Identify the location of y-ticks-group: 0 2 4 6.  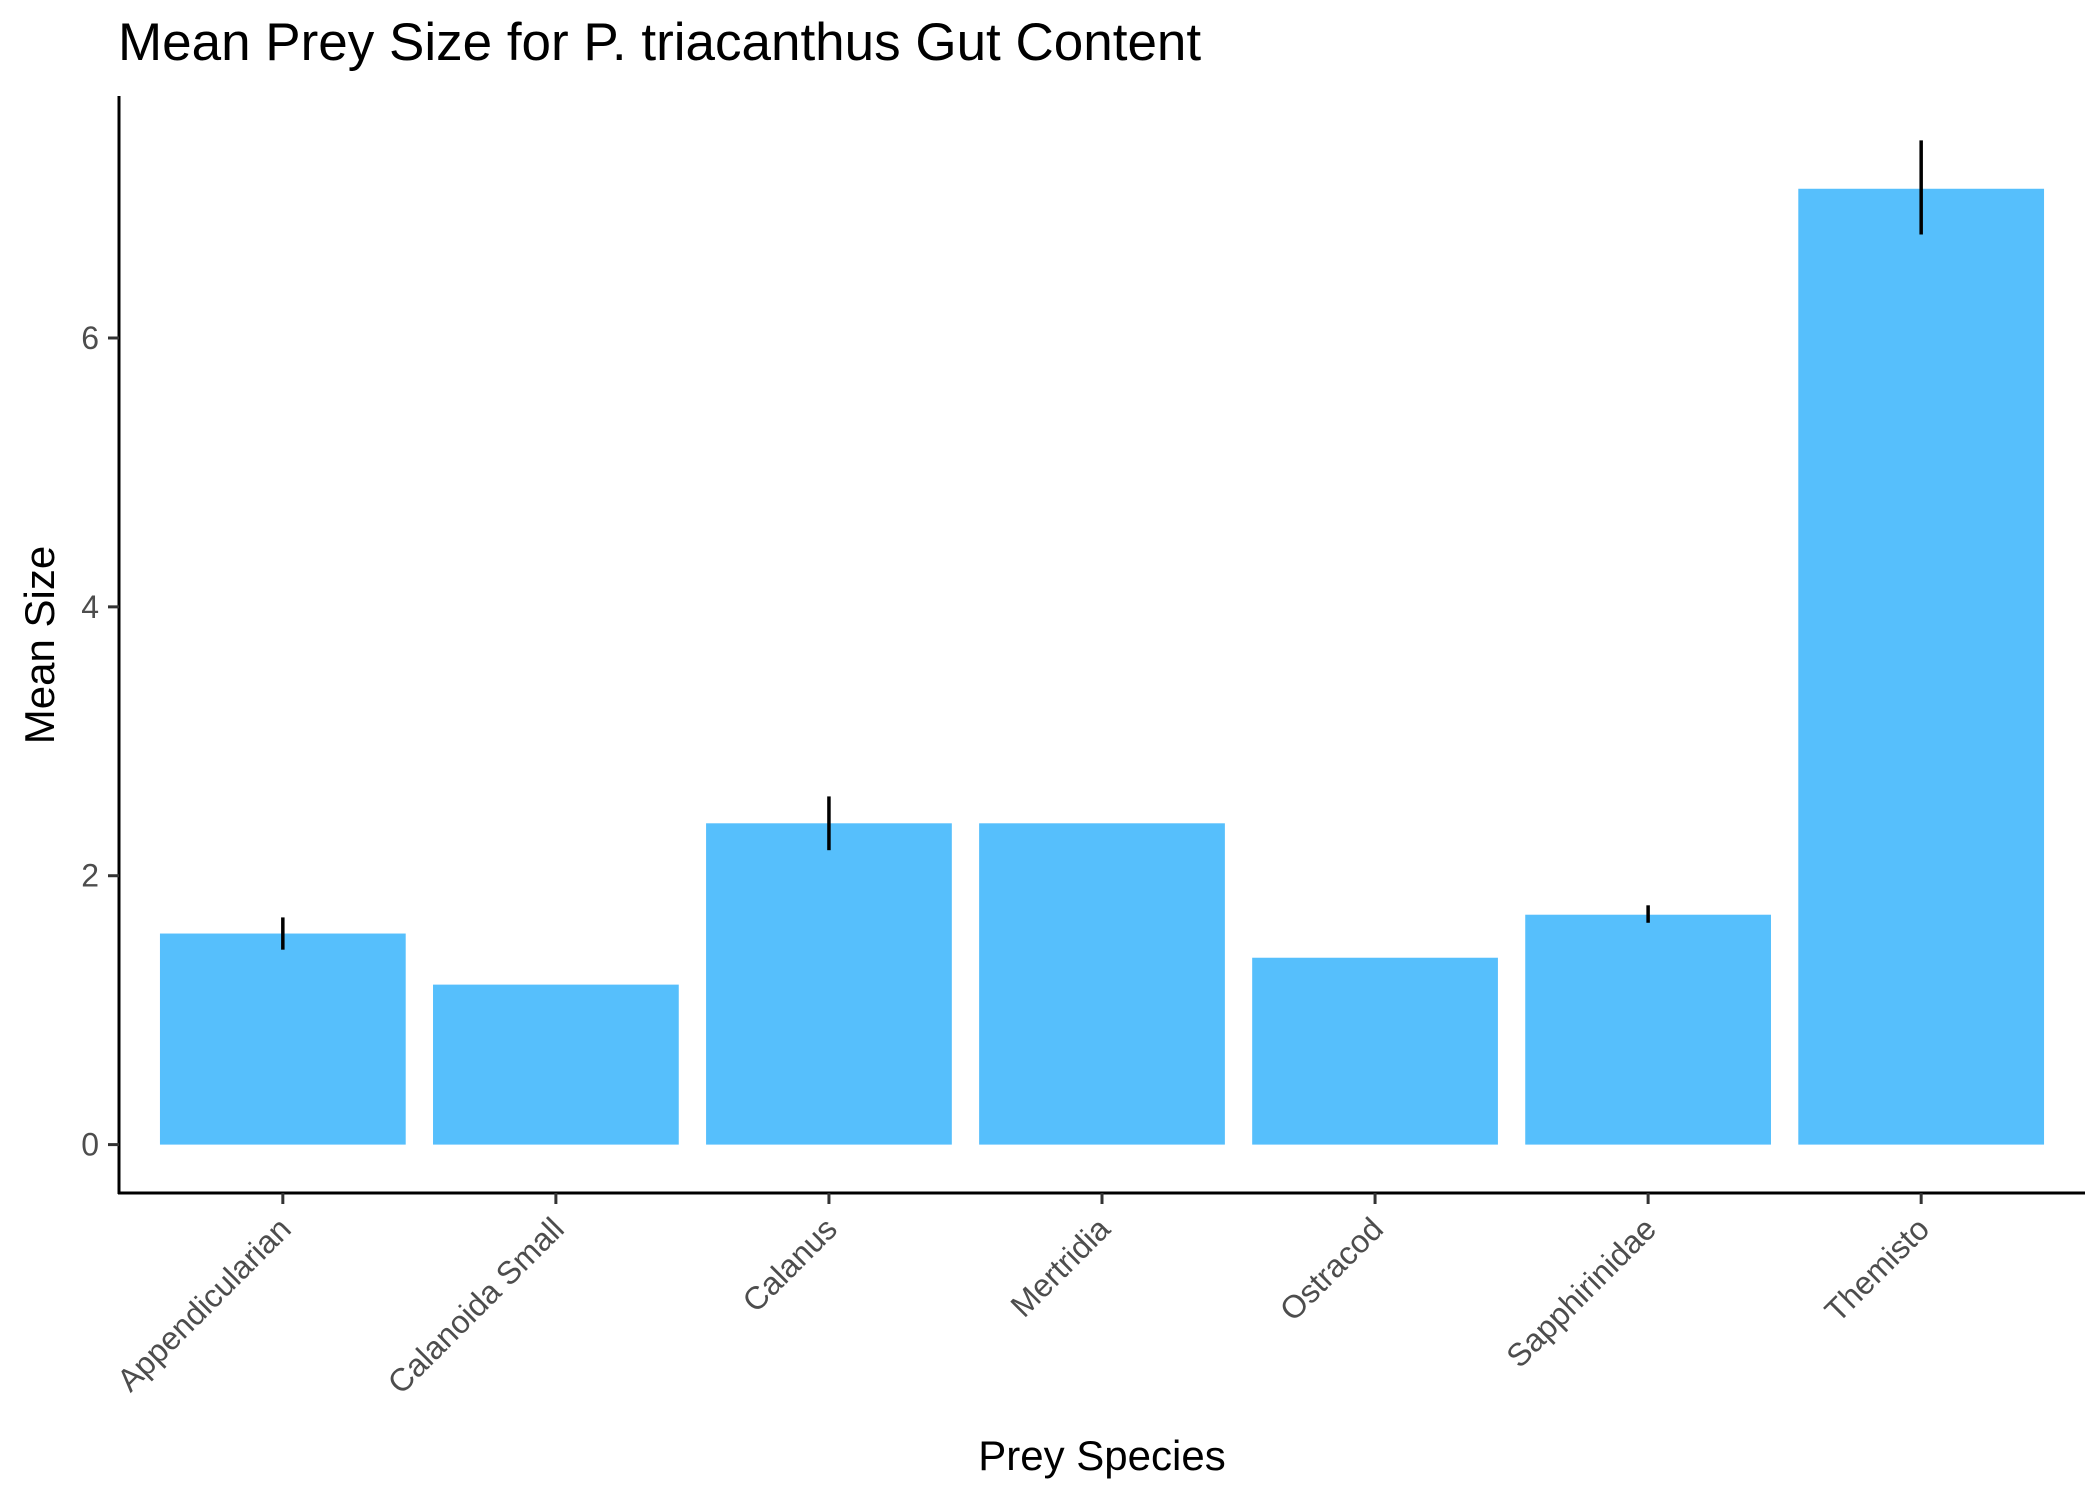
(100, 741).